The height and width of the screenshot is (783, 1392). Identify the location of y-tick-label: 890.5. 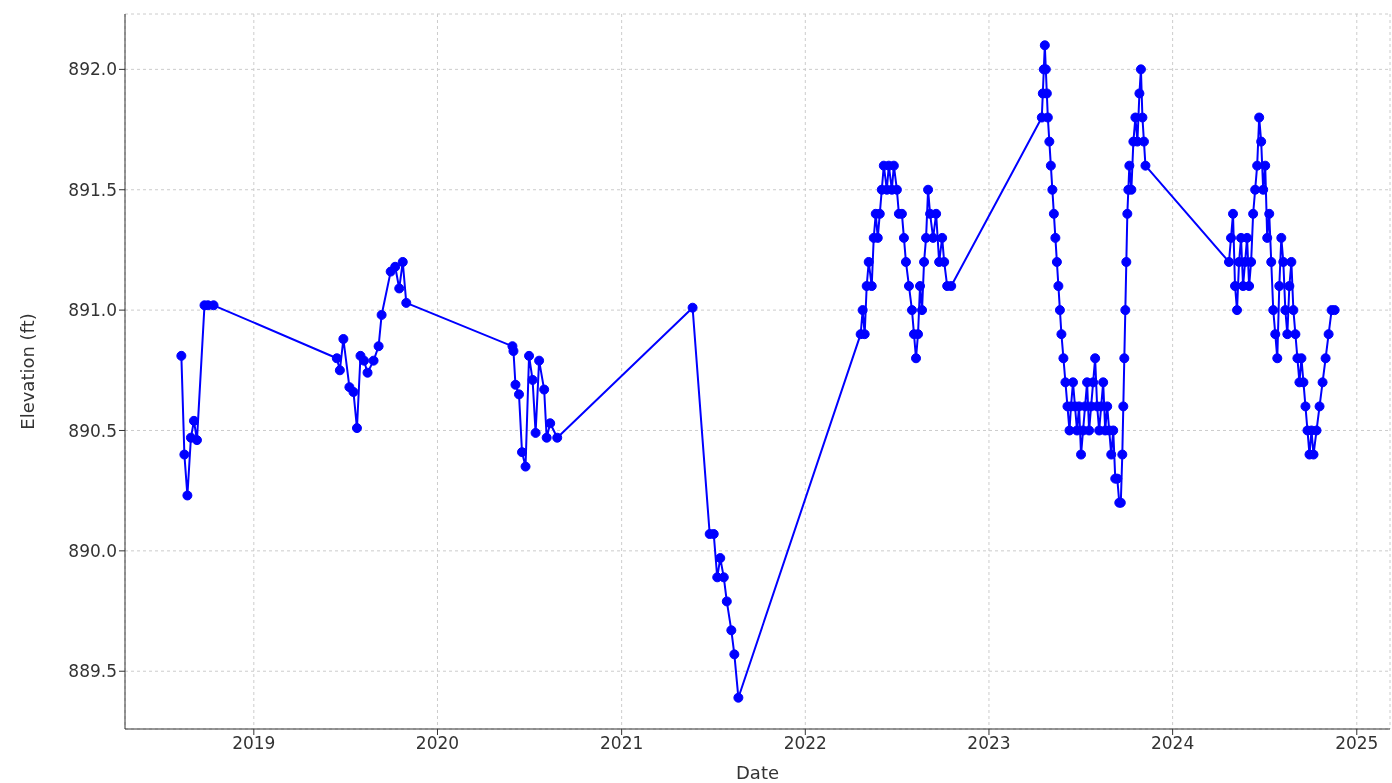
(92, 430).